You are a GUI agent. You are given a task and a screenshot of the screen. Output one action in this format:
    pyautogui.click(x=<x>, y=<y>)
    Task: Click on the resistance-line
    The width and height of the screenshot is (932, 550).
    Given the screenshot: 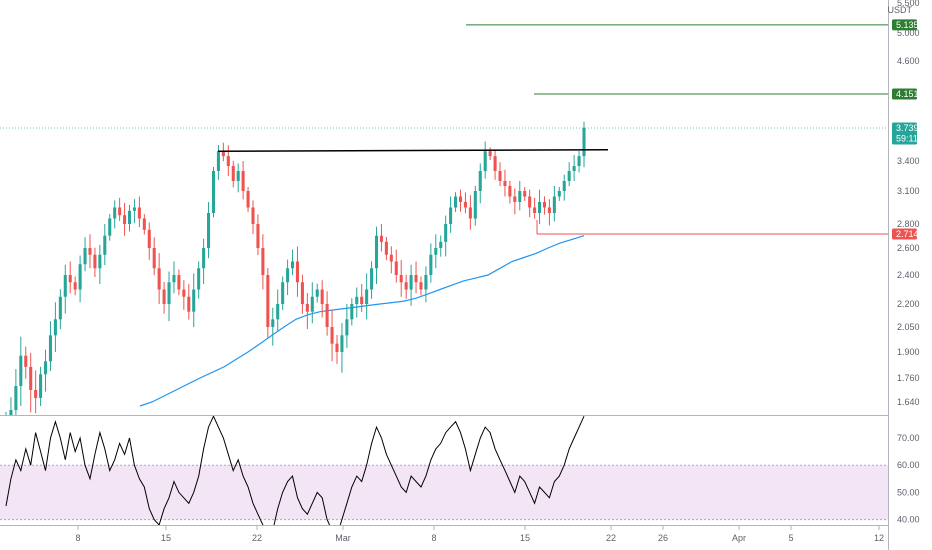 What is the action you would take?
    pyautogui.click(x=413, y=151)
    